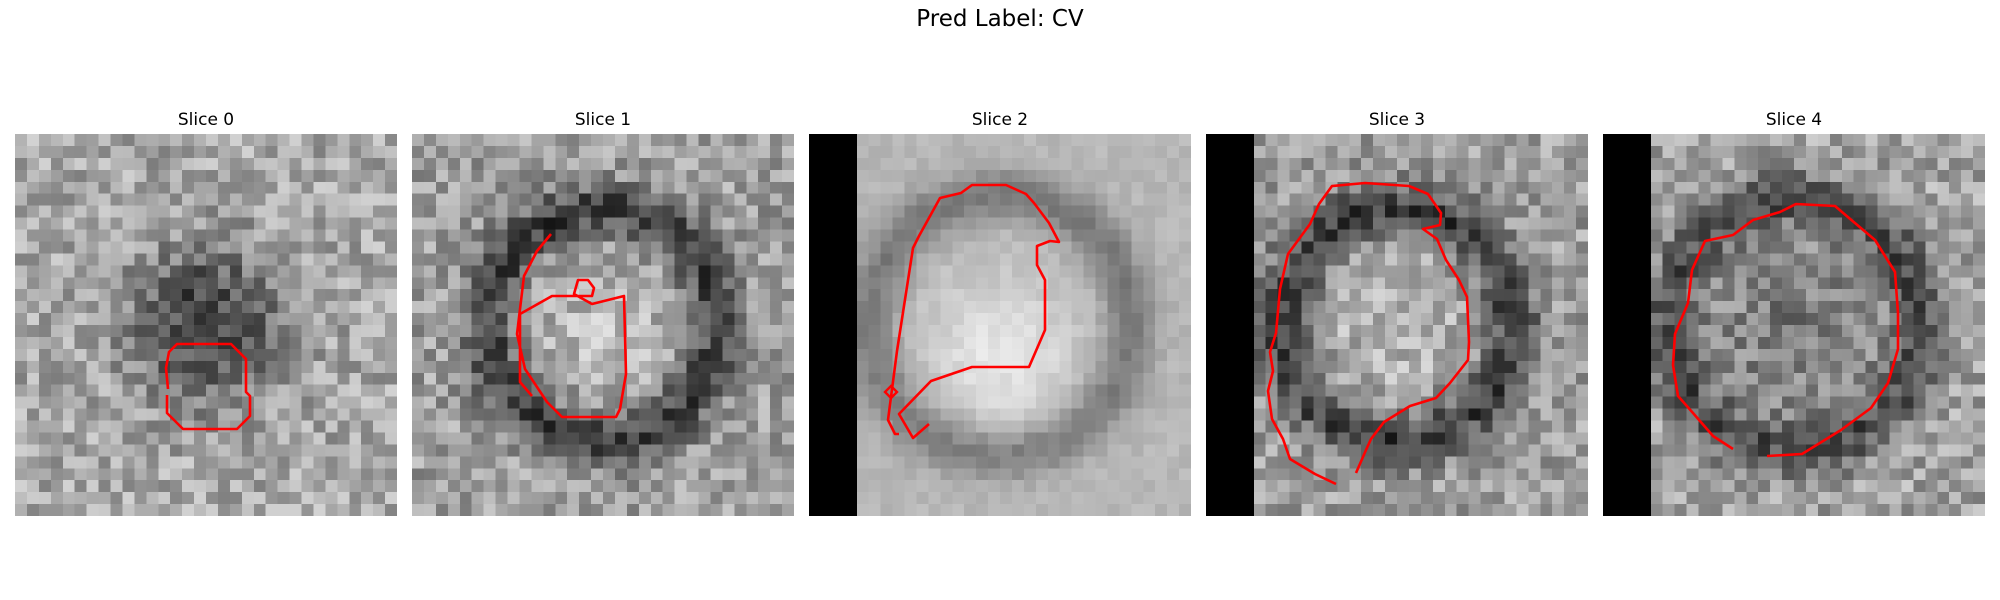 The height and width of the screenshot is (600, 2000). What do you see at coordinates (891, 392) in the screenshot?
I see `segmentation-contour-small` at bounding box center [891, 392].